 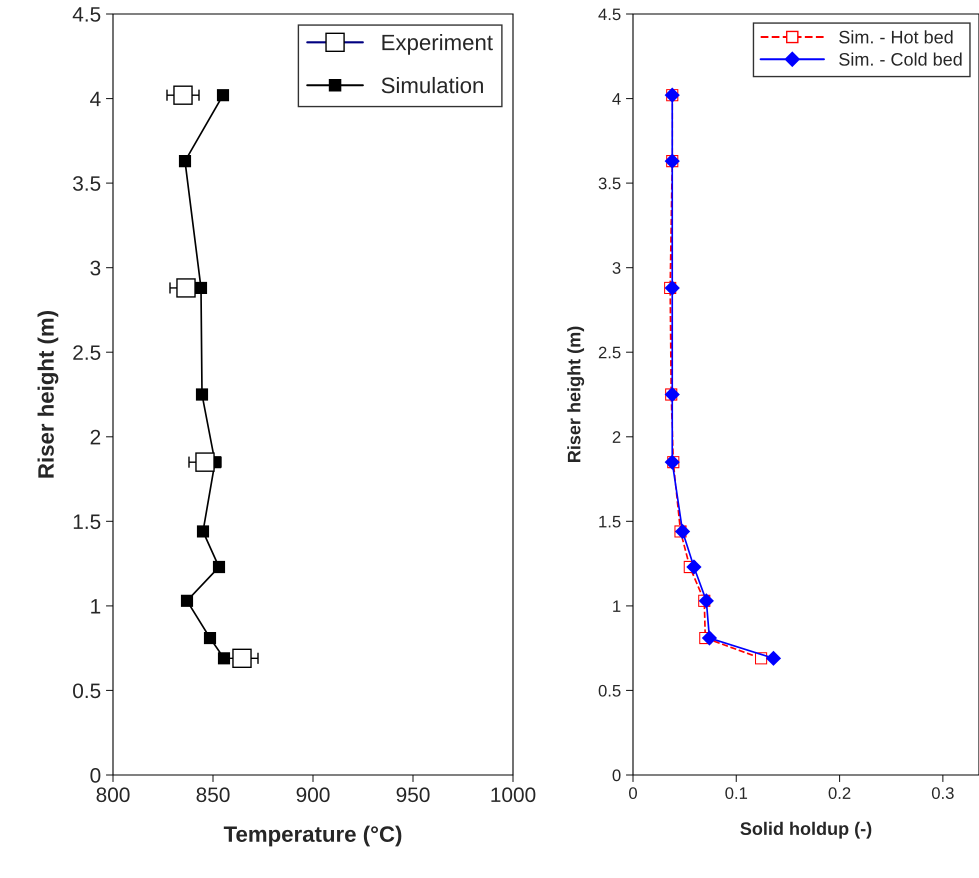 What do you see at coordinates (313, 794) in the screenshot?
I see `x-tick-label: 900` at bounding box center [313, 794].